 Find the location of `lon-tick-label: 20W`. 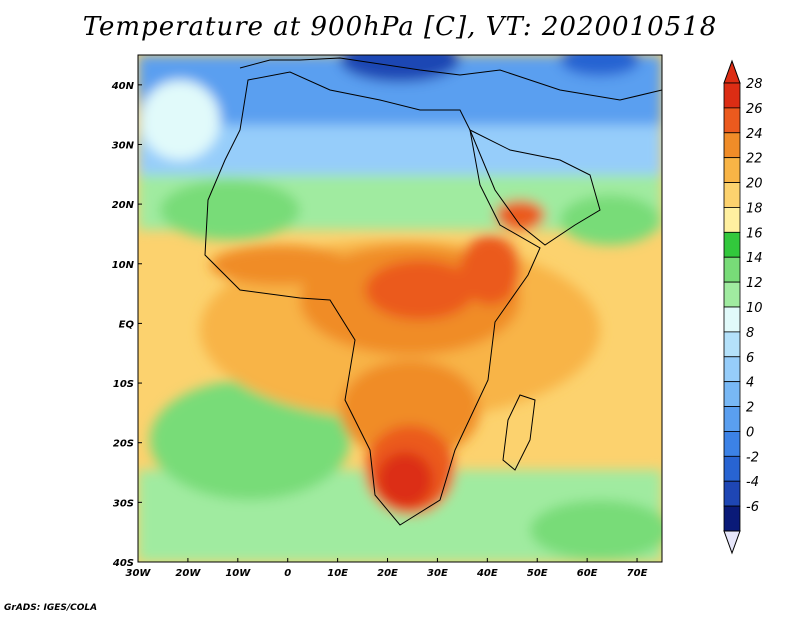

lon-tick-label: 20W is located at coordinates (188, 573).